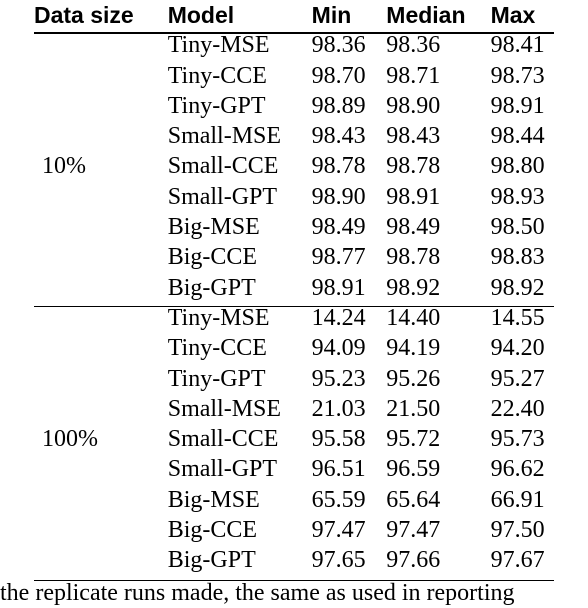 The height and width of the screenshot is (608, 588). What do you see at coordinates (294, 15) in the screenshot?
I see `header-row: Data size Model Min Median Max` at bounding box center [294, 15].